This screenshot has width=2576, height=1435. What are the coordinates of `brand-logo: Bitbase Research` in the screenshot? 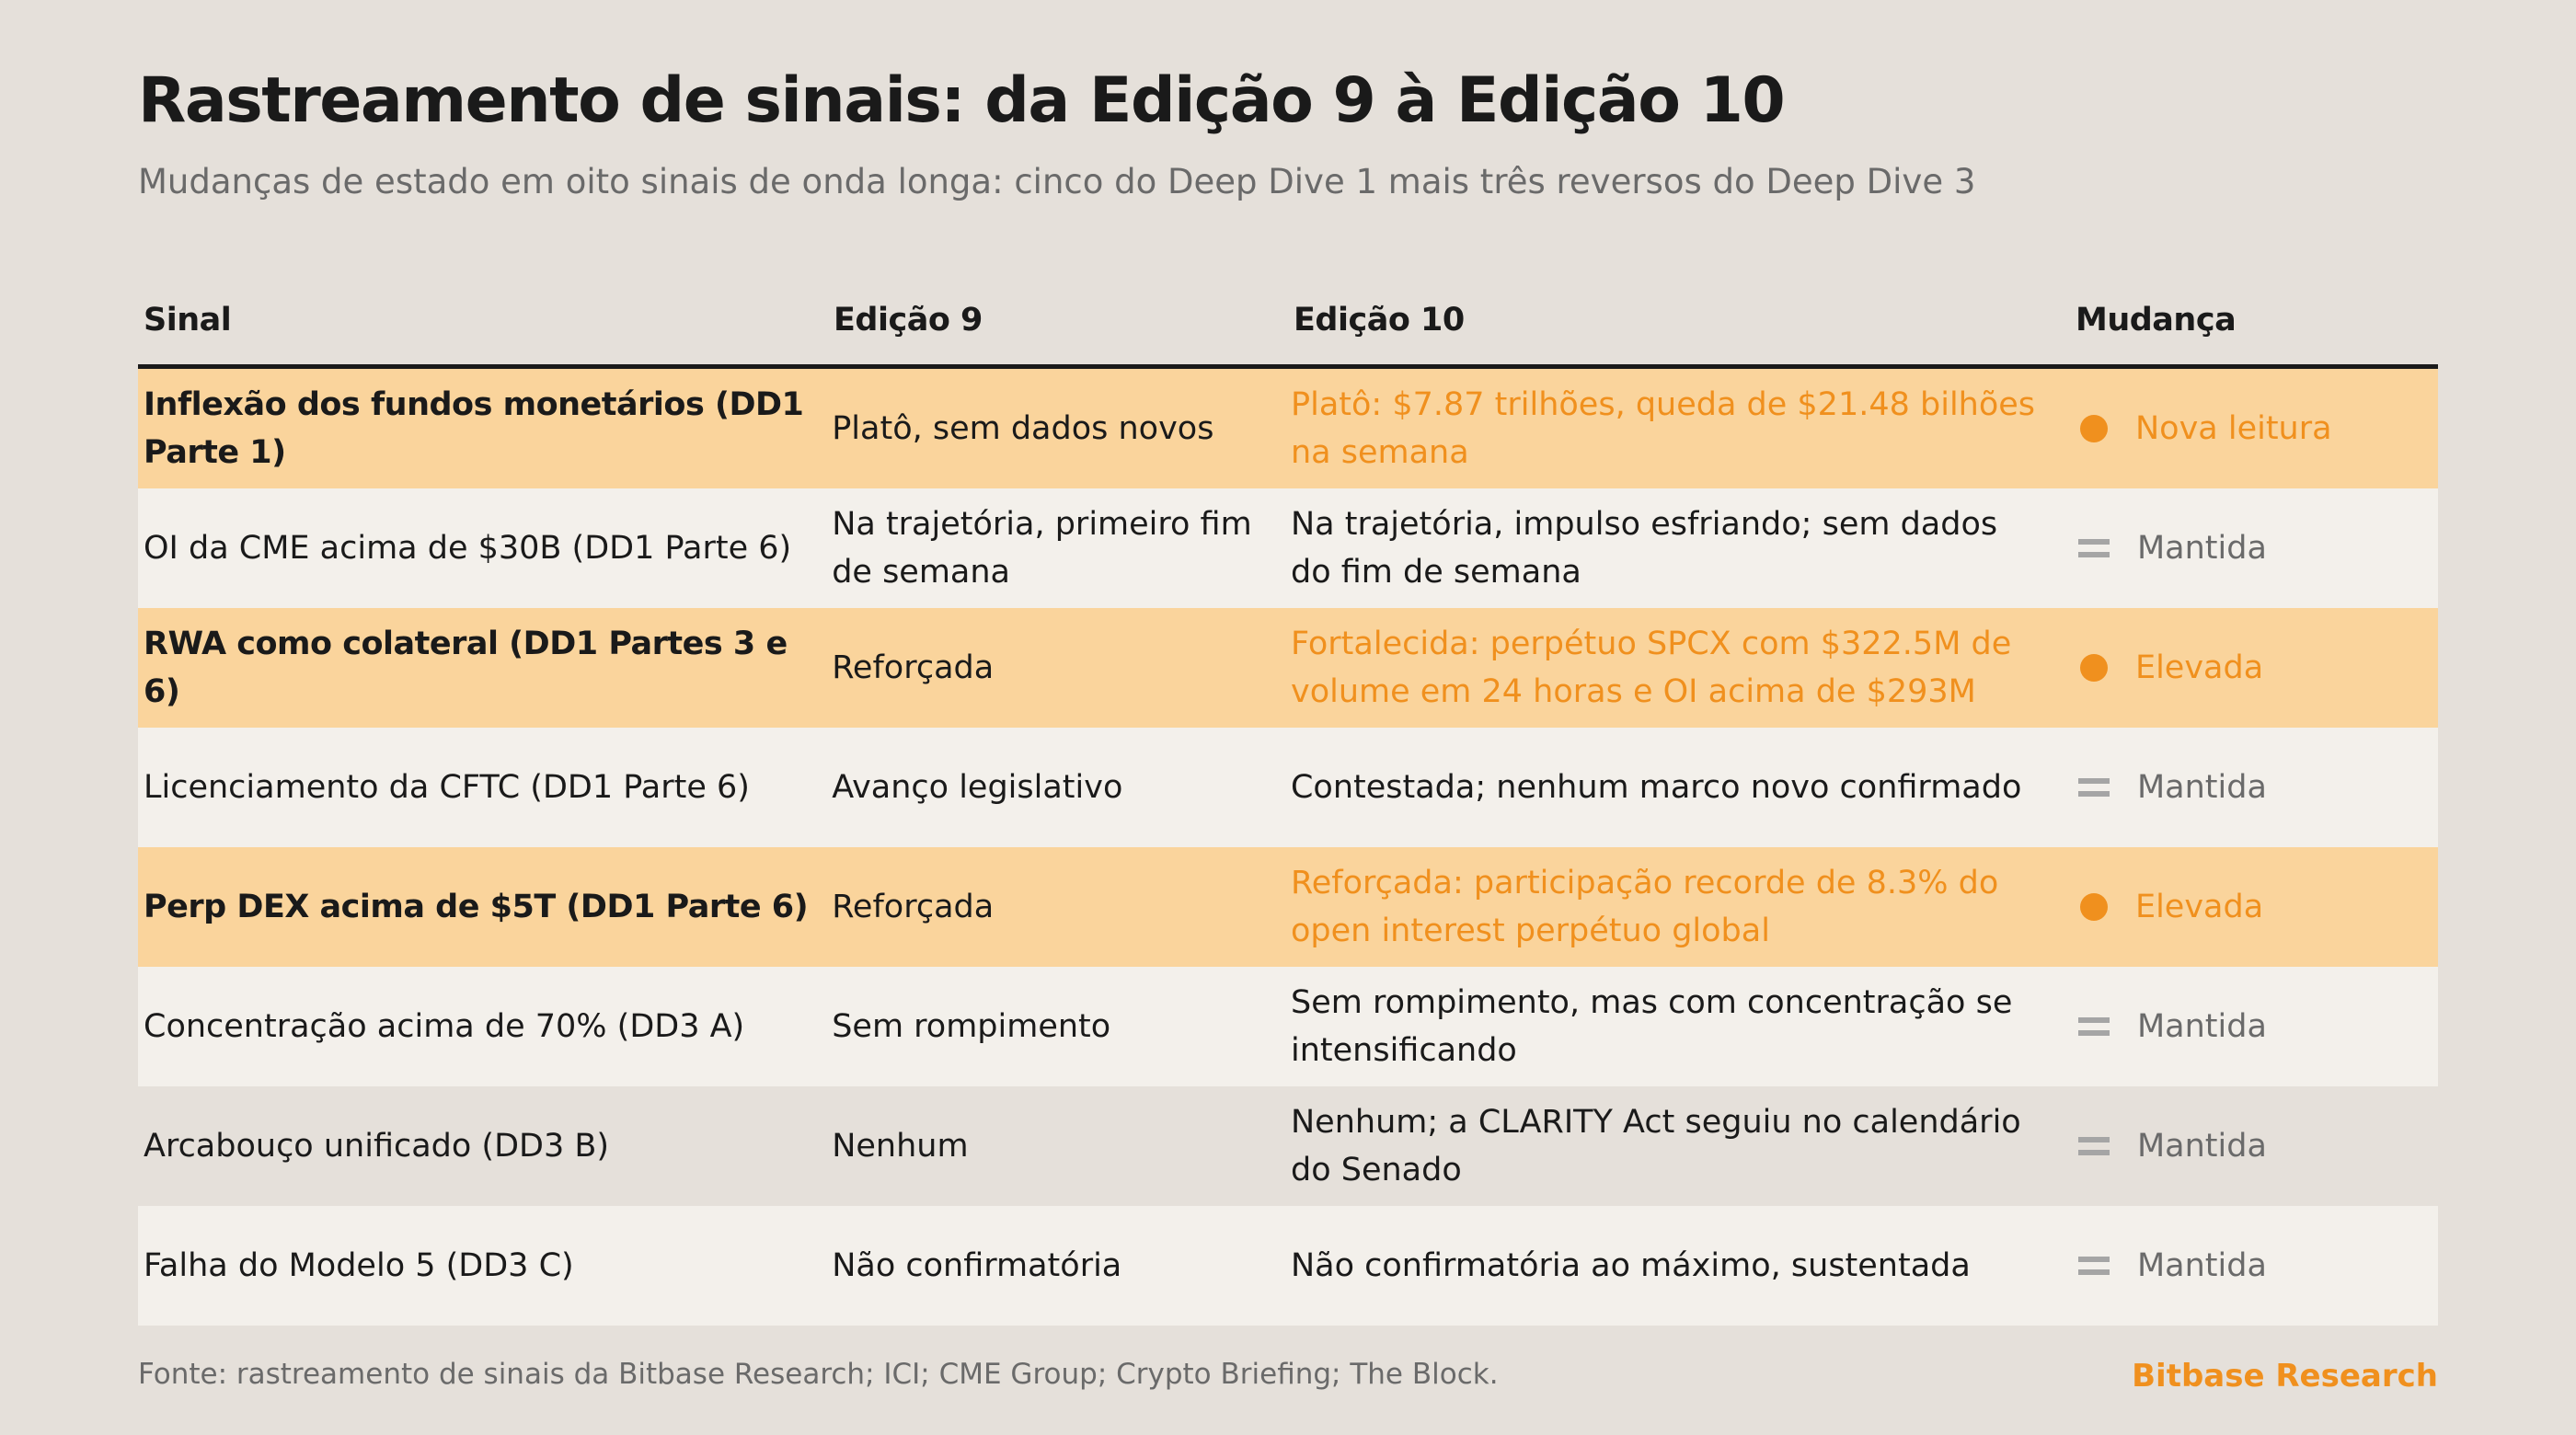 It's located at (2285, 1376).